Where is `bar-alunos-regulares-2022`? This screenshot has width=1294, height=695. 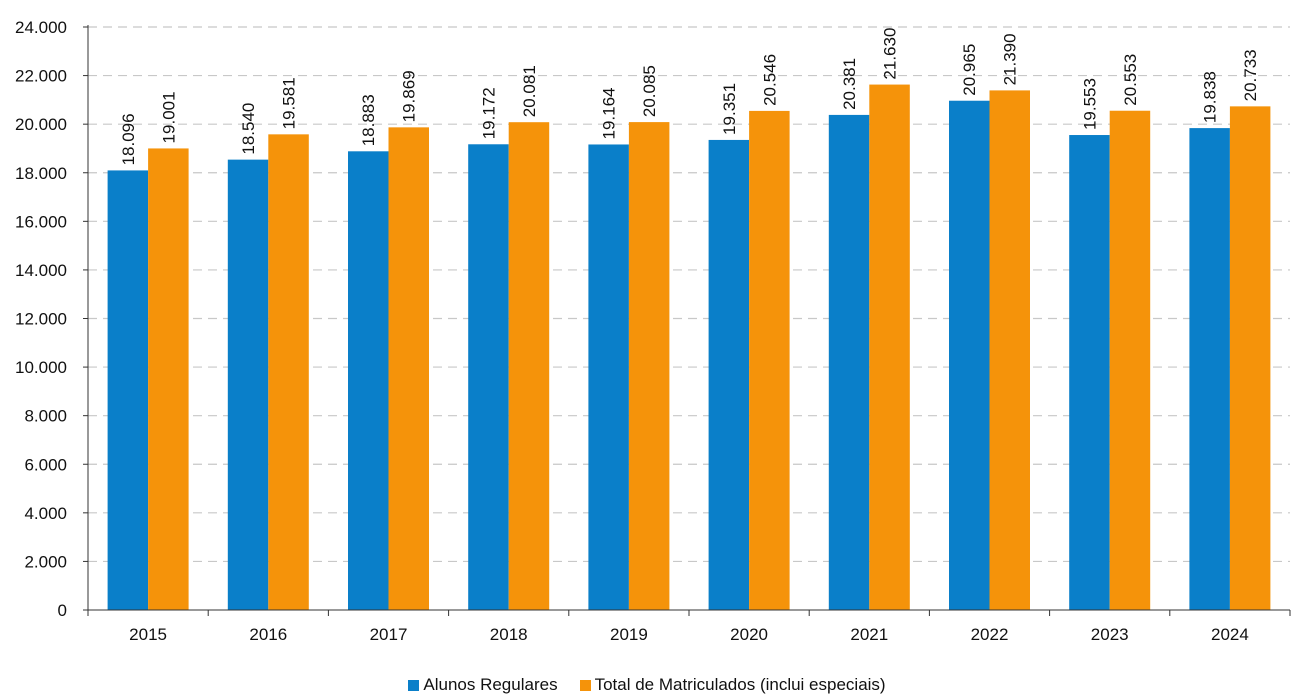
bar-alunos-regulares-2022 is located at coordinates (969, 355).